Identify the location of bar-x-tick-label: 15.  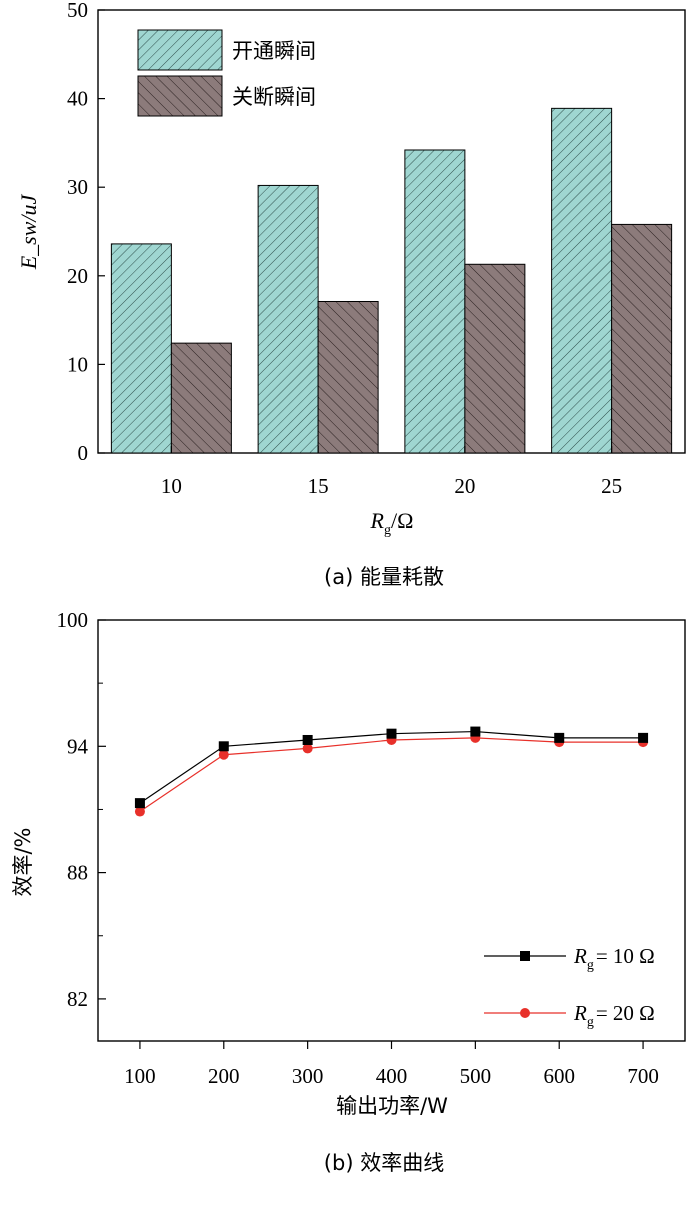
(318, 486).